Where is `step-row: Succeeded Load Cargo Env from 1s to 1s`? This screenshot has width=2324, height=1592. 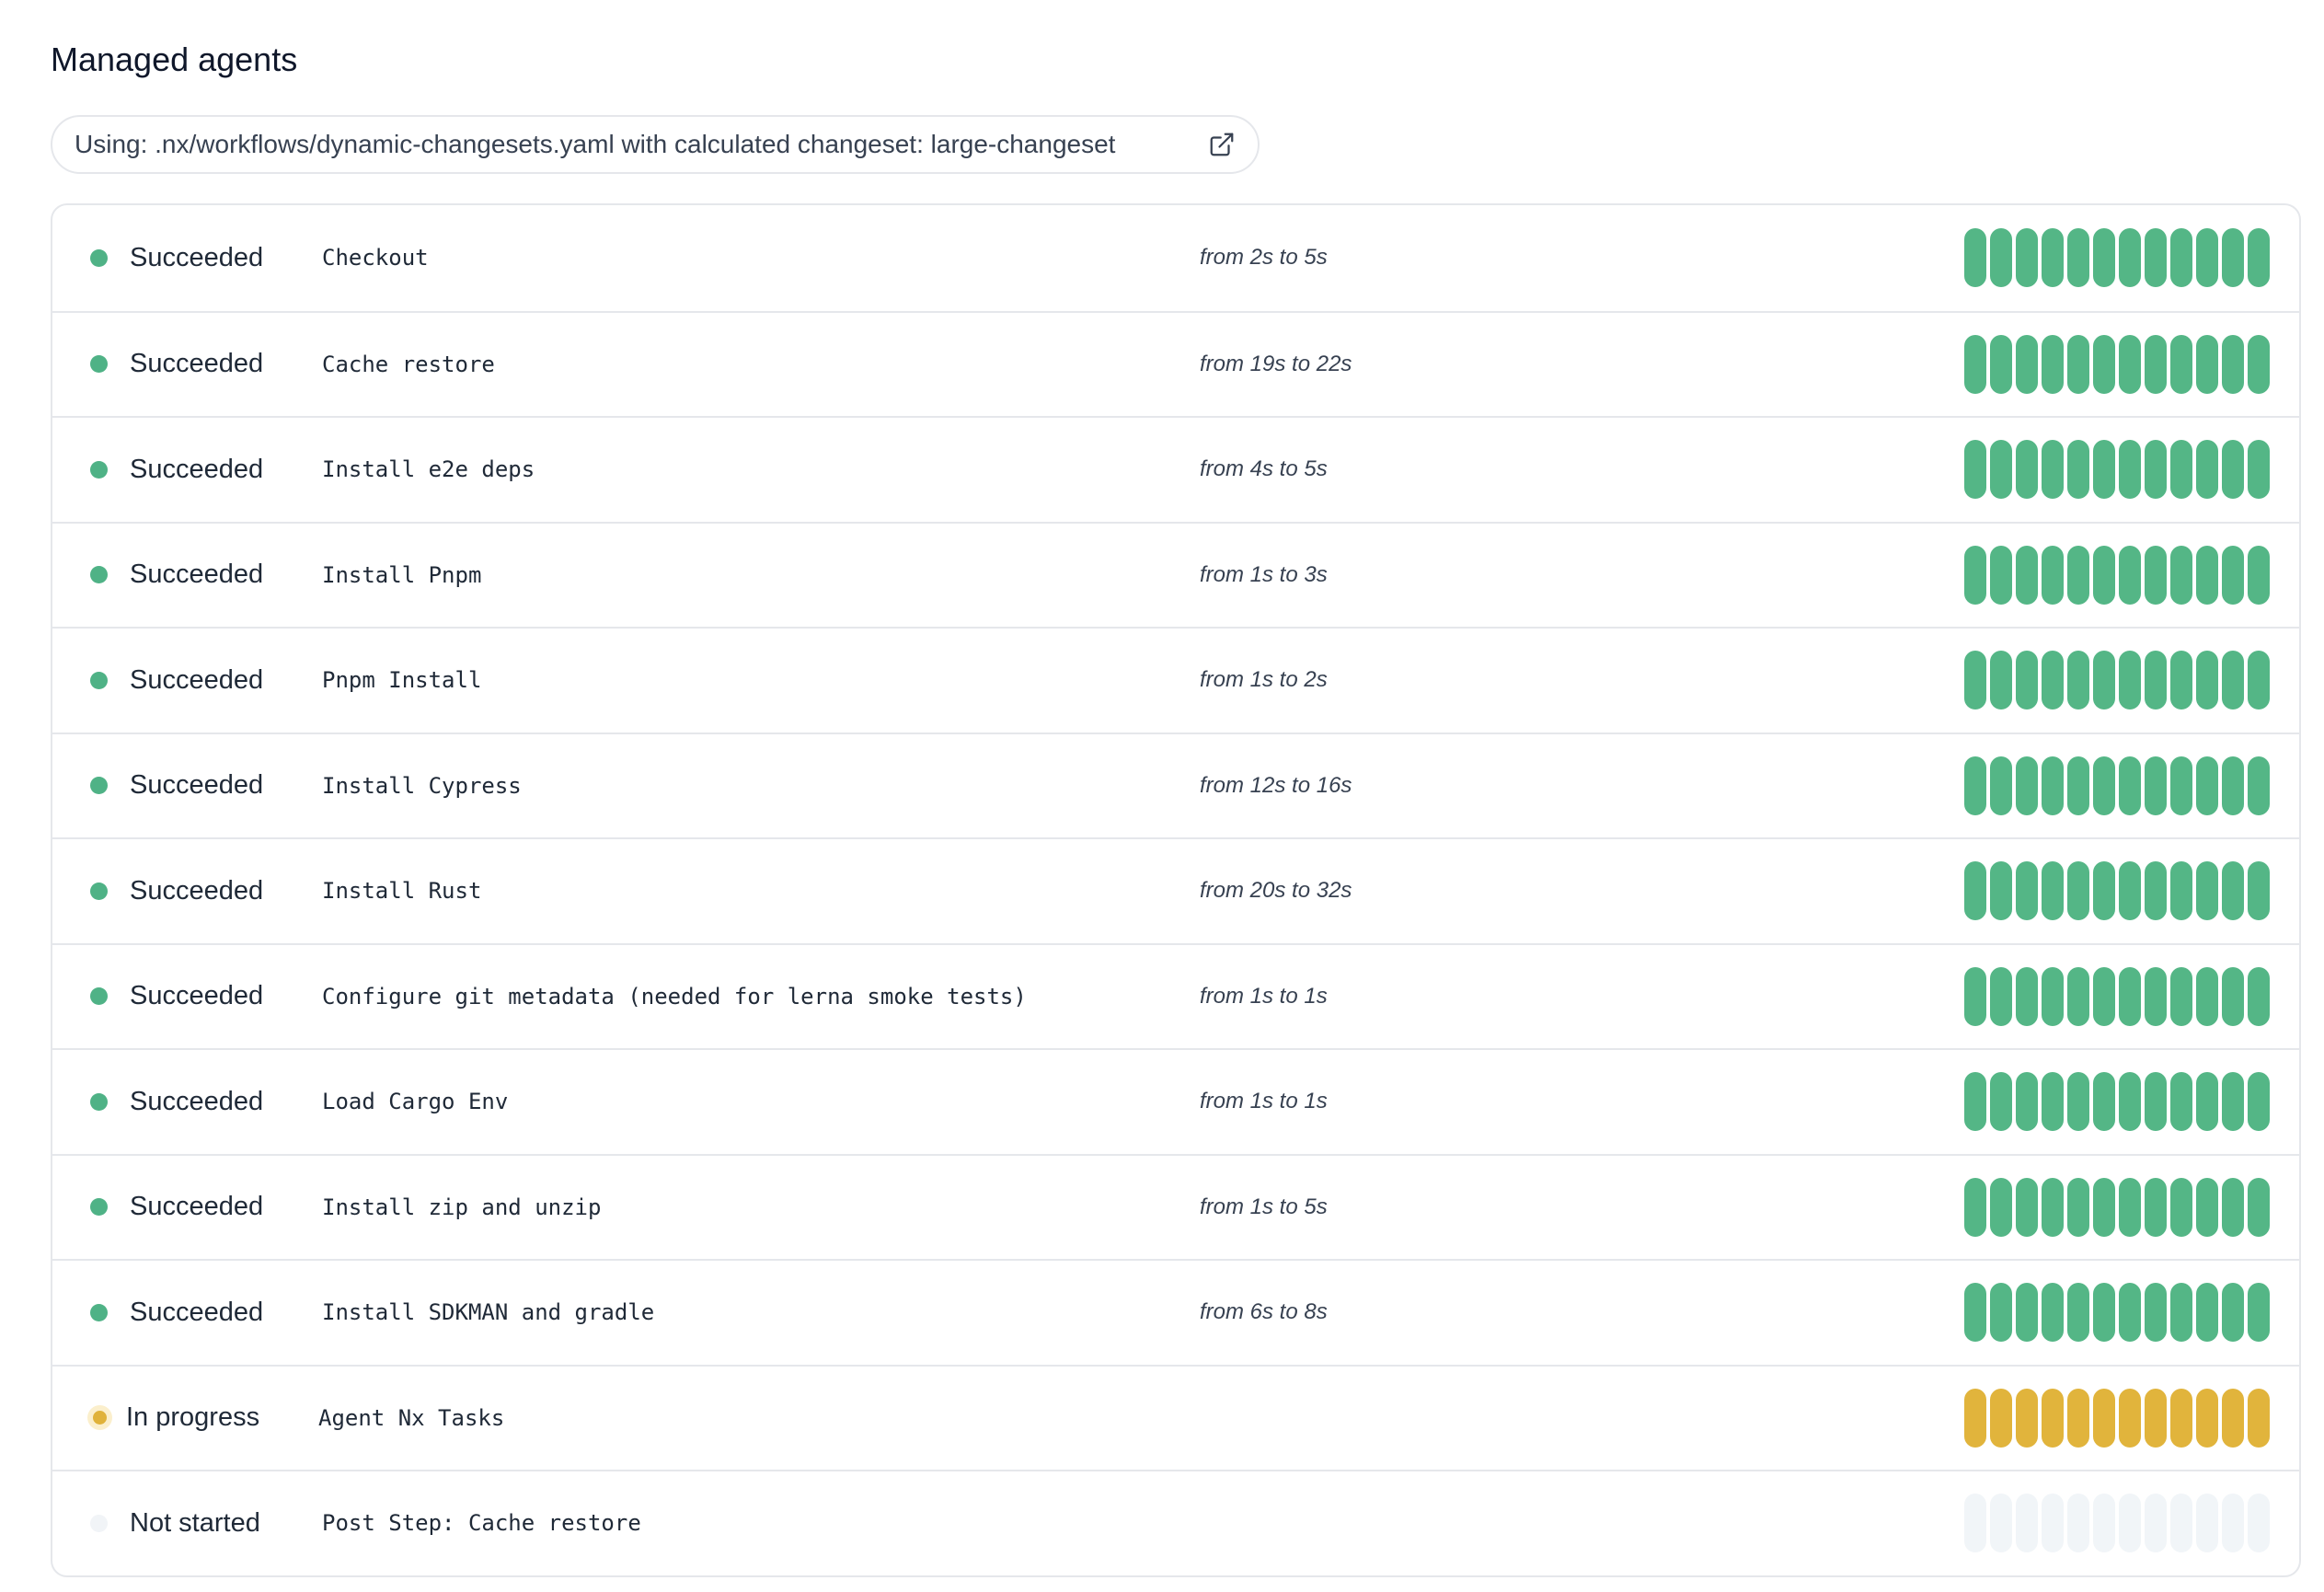
step-row: Succeeded Load Cargo Env from 1s to 1s is located at coordinates (1175, 1101).